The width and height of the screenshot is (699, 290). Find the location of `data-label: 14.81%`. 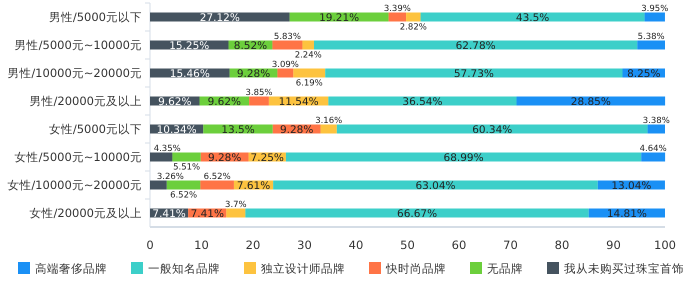

data-label: 14.81% is located at coordinates (626, 214).